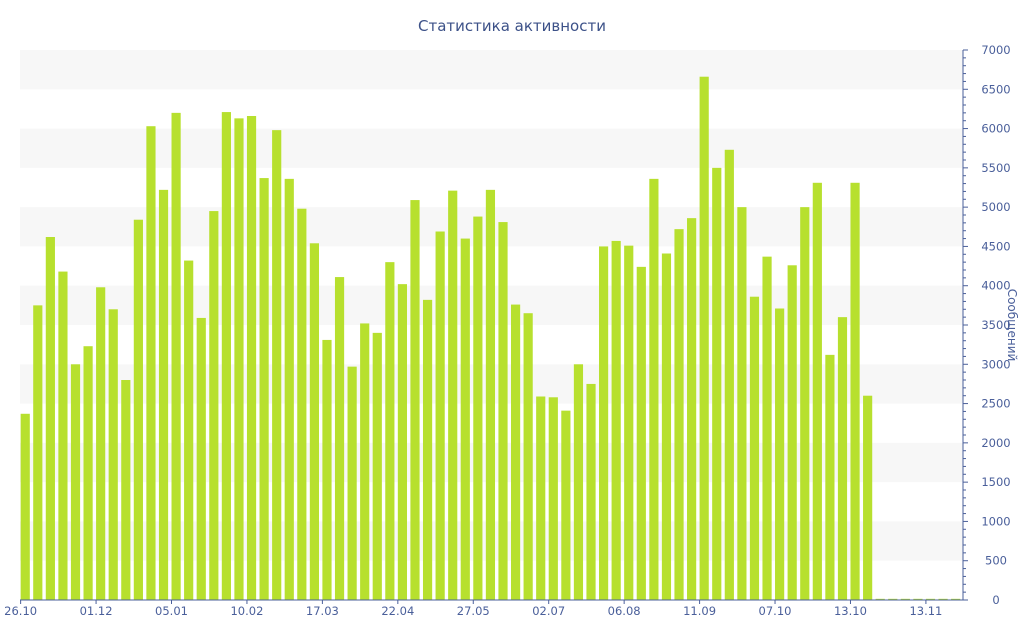 The width and height of the screenshot is (1024, 644). What do you see at coordinates (925, 611) in the screenshot?
I see `x-tick-label: 13.11` at bounding box center [925, 611].